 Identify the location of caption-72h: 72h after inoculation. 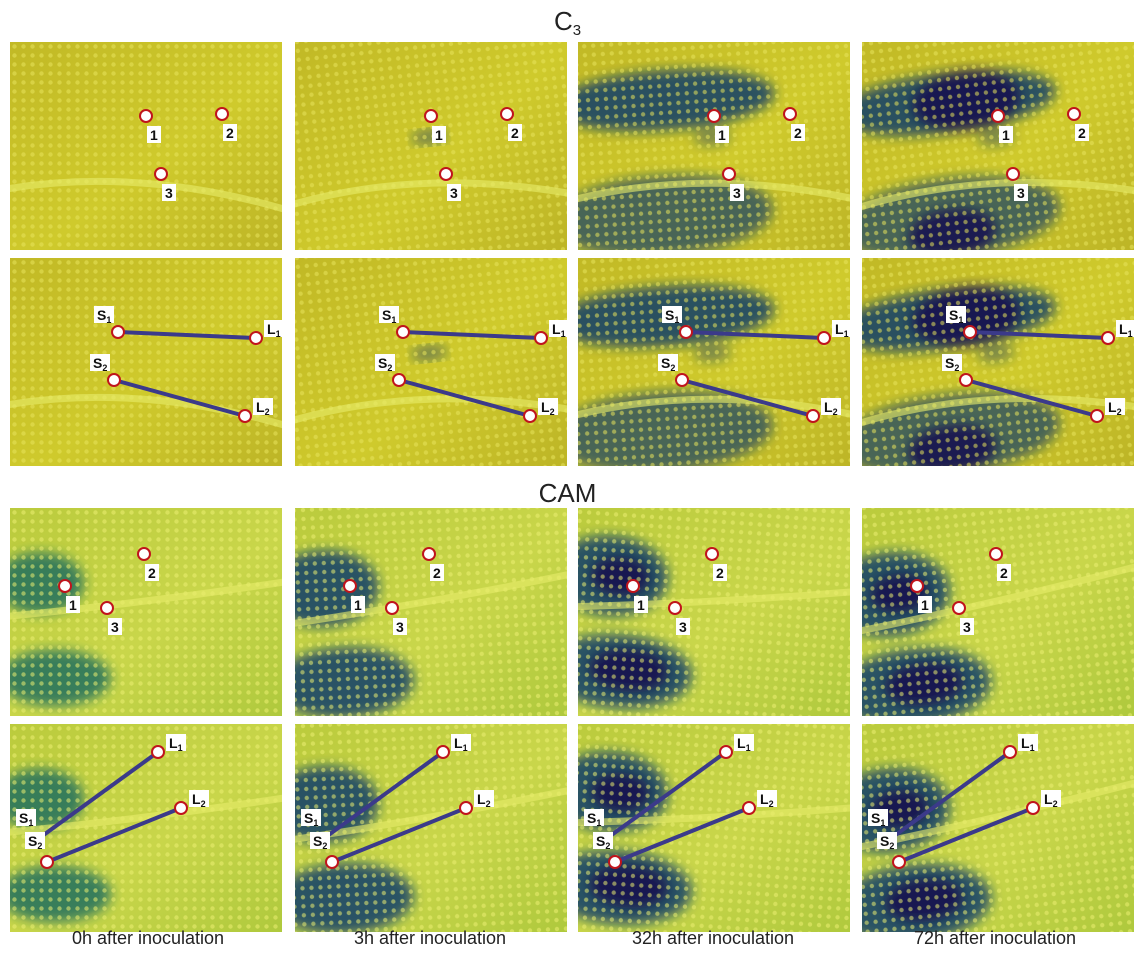
(995, 938).